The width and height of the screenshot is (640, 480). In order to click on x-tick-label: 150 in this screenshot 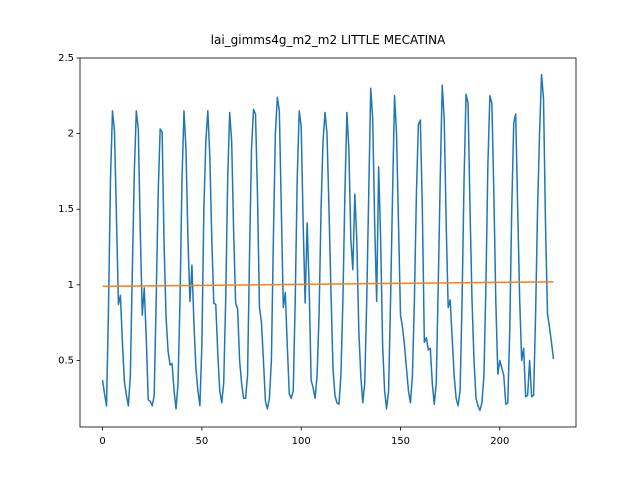, I will do `click(400, 441)`.